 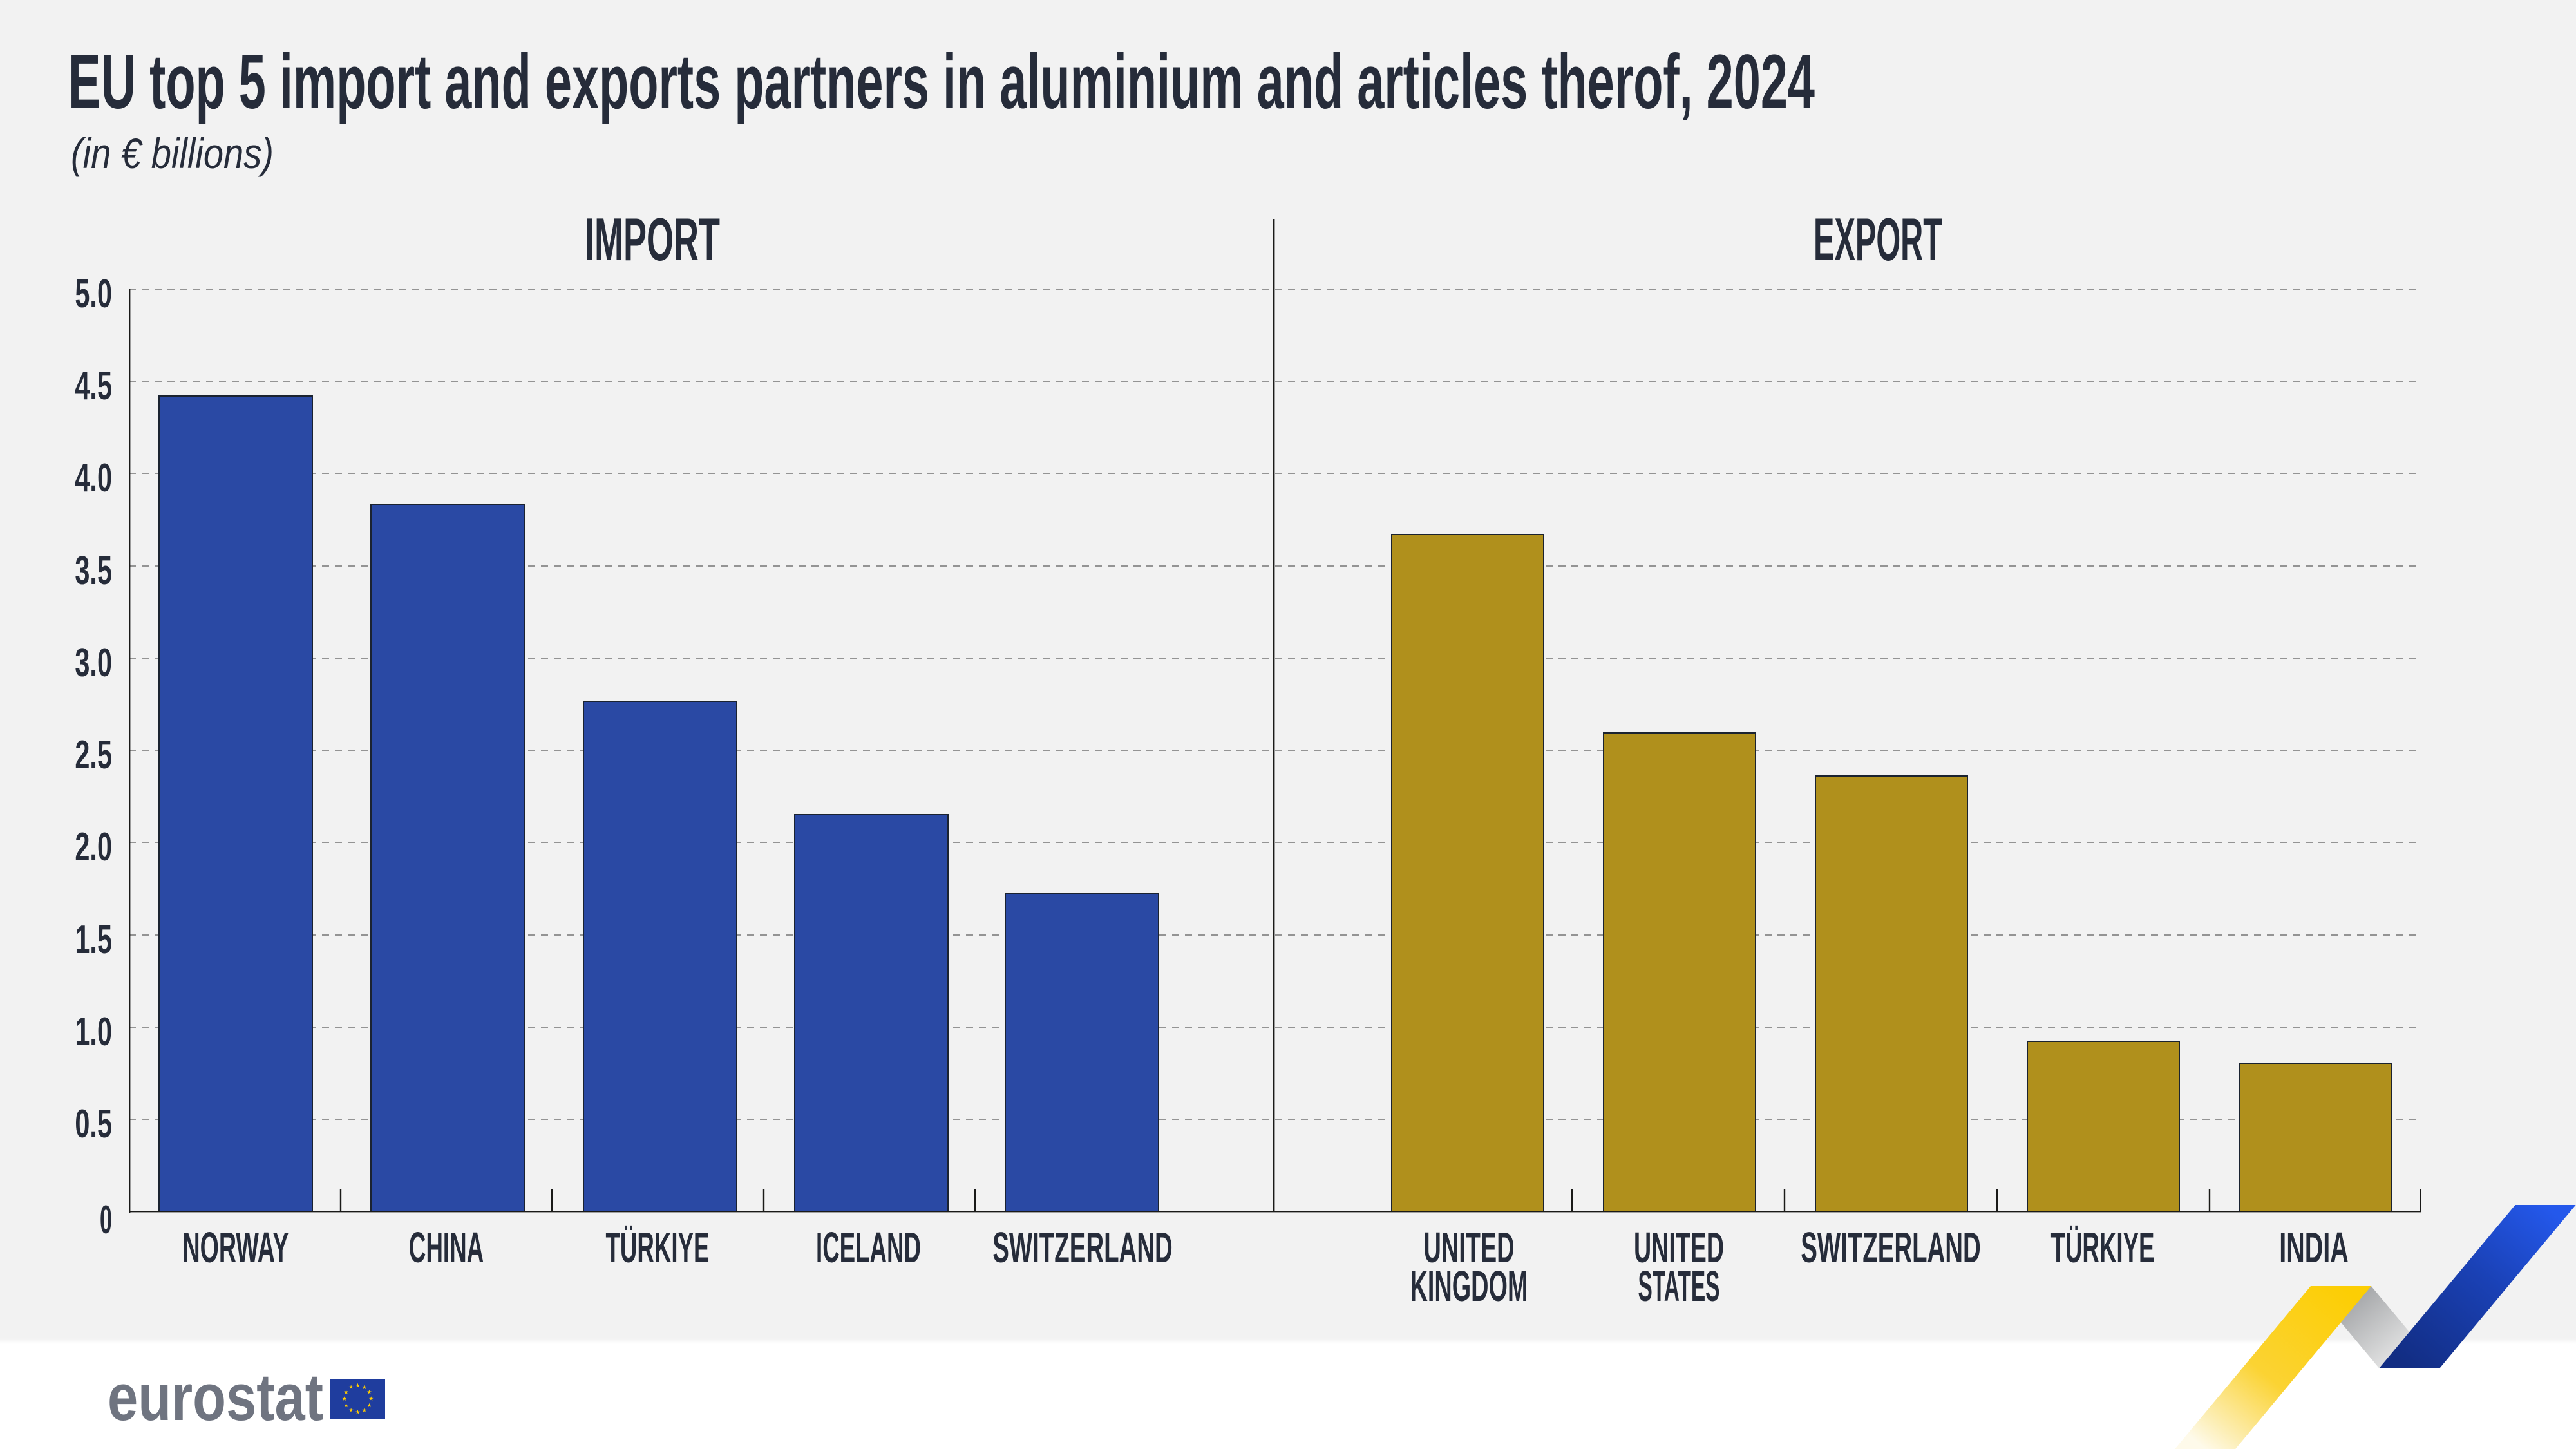 What do you see at coordinates (93, 1031) in the screenshot?
I see `svg-text: 1.0` at bounding box center [93, 1031].